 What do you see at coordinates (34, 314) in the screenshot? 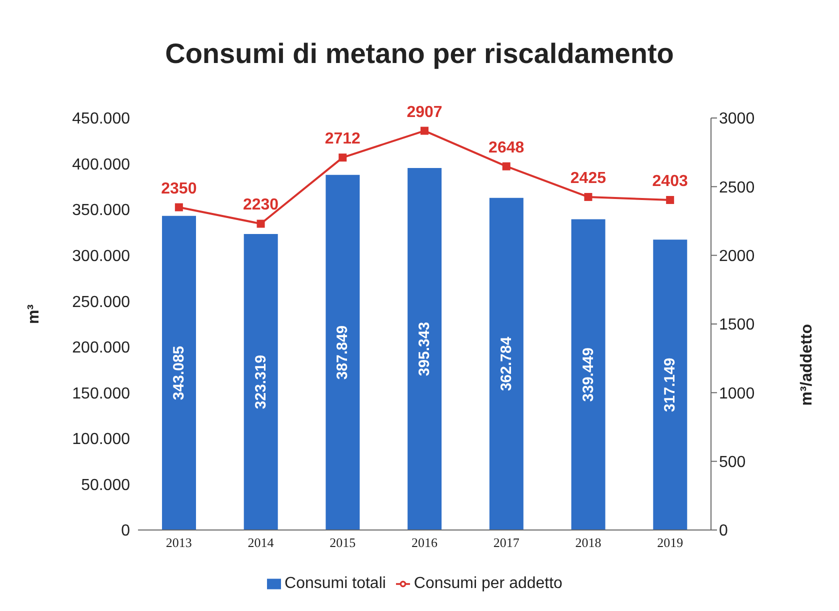
I see `y-axis-title: m³` at bounding box center [34, 314].